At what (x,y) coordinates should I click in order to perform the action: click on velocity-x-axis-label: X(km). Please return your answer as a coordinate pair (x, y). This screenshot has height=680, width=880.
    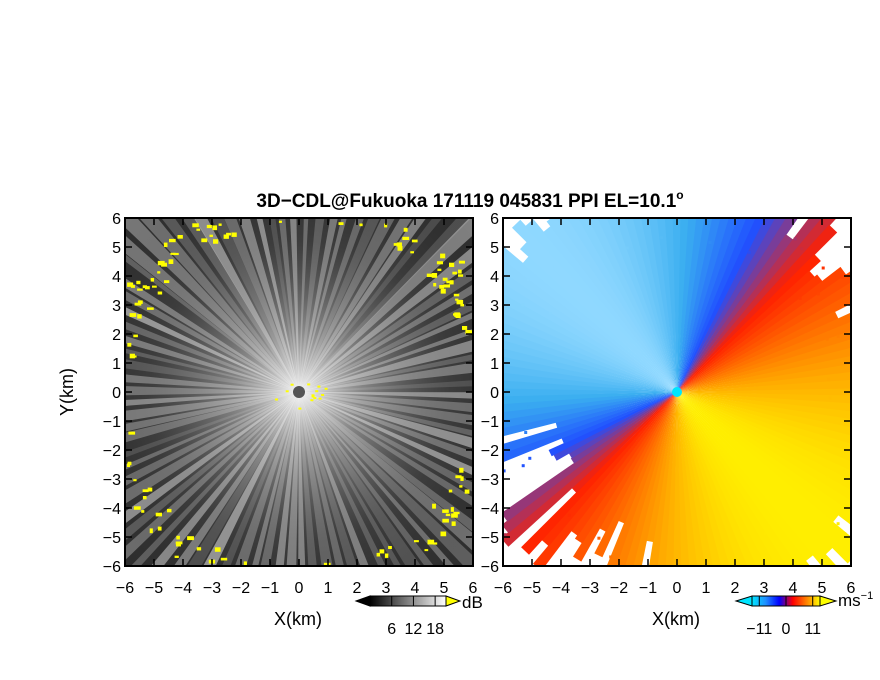
    Looking at the image, I should click on (676, 619).